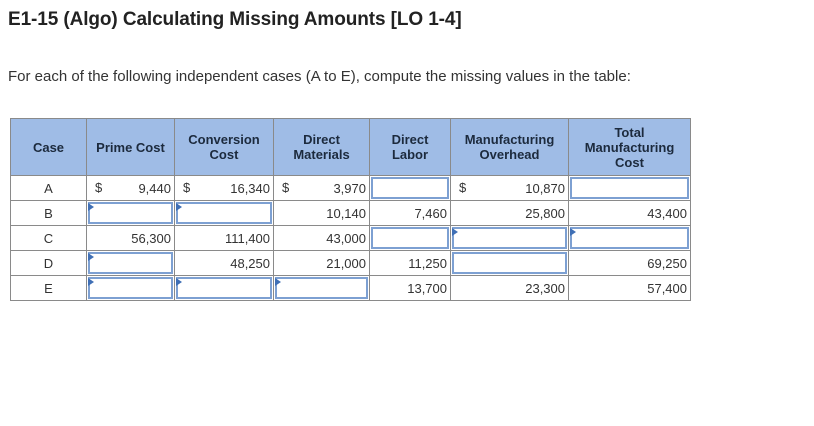 The image size is (814, 426). I want to click on table-row-b: B 10,140 7,460 25,800 43,400, so click(350, 213).